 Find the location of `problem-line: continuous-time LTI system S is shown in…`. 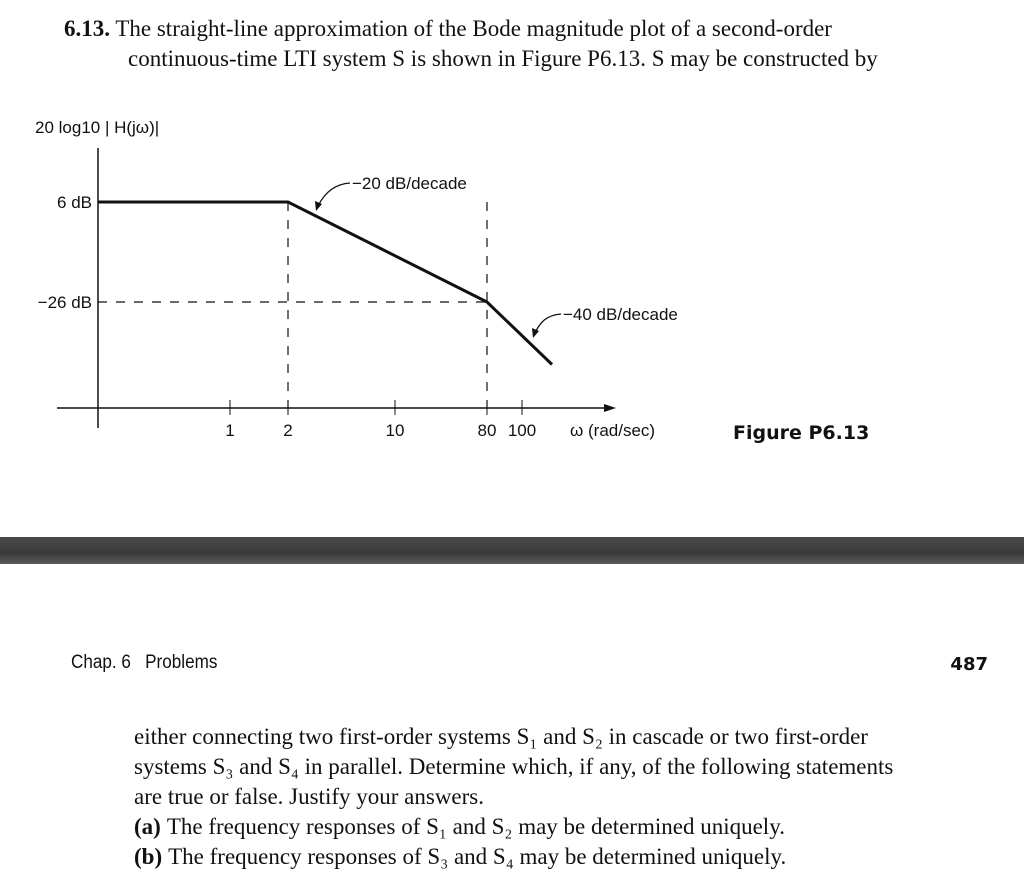

problem-line: continuous-time LTI system S is shown in… is located at coordinates (503, 58).